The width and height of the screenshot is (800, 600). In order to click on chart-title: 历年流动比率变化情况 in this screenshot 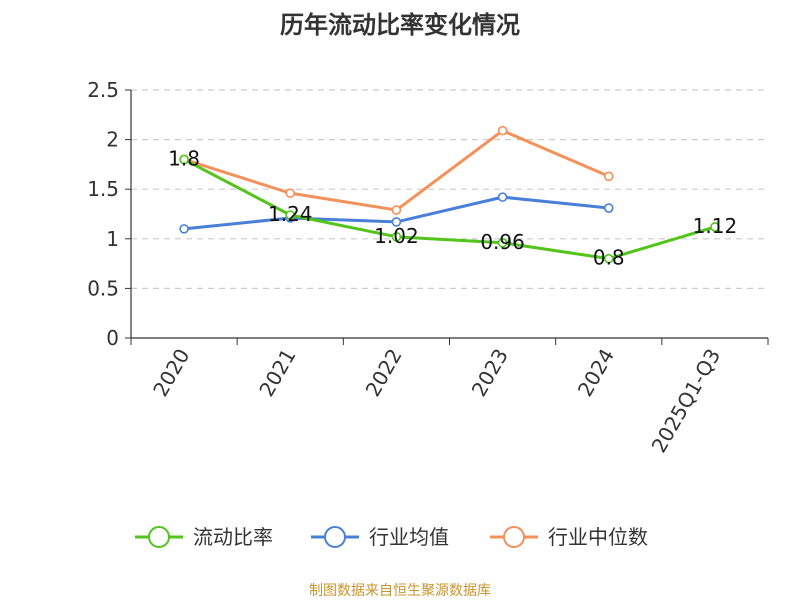, I will do `click(400, 25)`.